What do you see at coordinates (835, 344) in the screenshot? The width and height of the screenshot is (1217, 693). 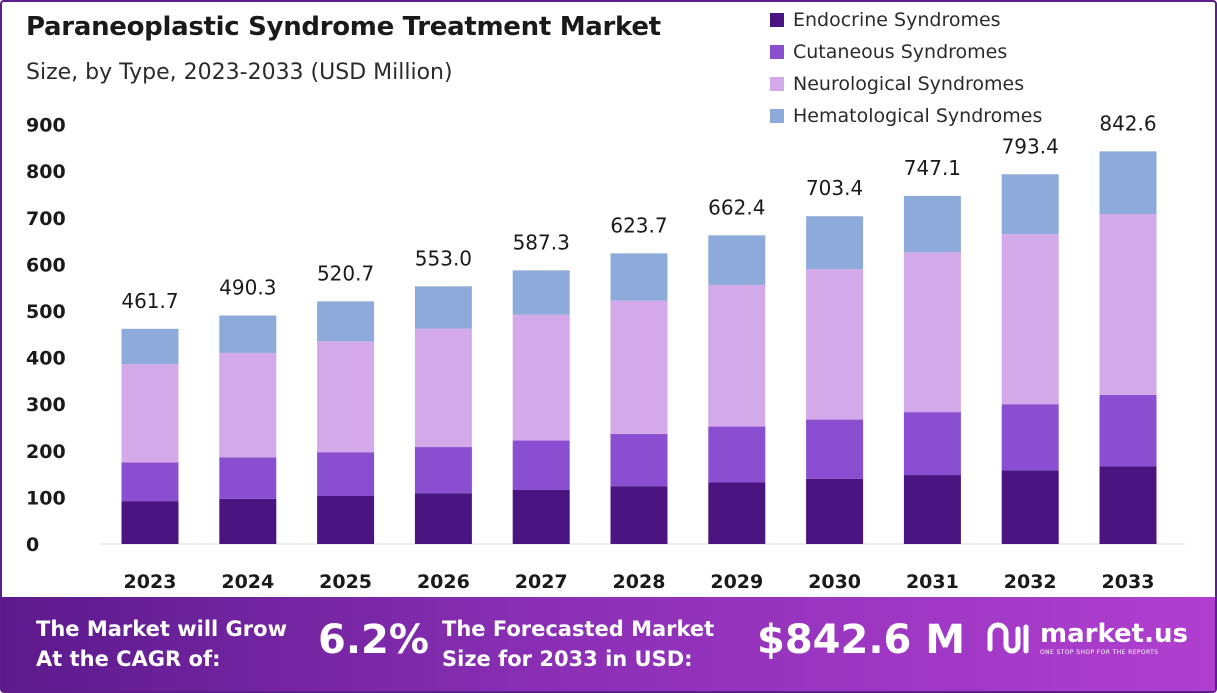 I see `bar-segment-neurological-2030` at bounding box center [835, 344].